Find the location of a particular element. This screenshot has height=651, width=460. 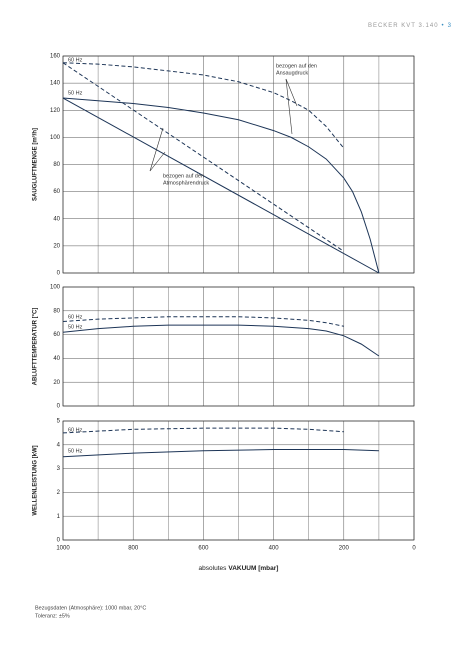

x-tick-label: 800 is located at coordinates (133, 549).